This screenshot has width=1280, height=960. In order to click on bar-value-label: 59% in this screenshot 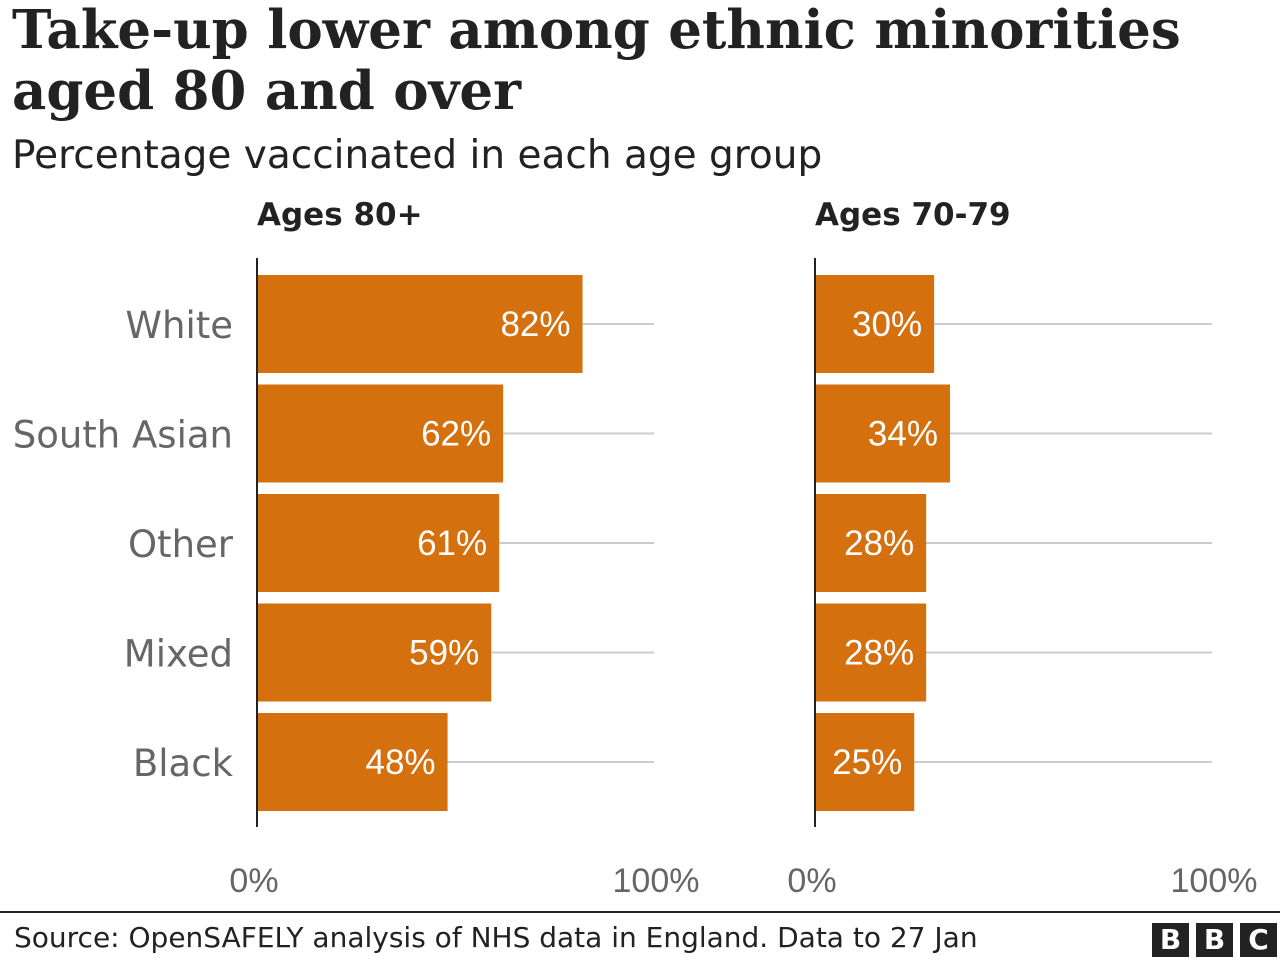, I will do `click(444, 653)`.